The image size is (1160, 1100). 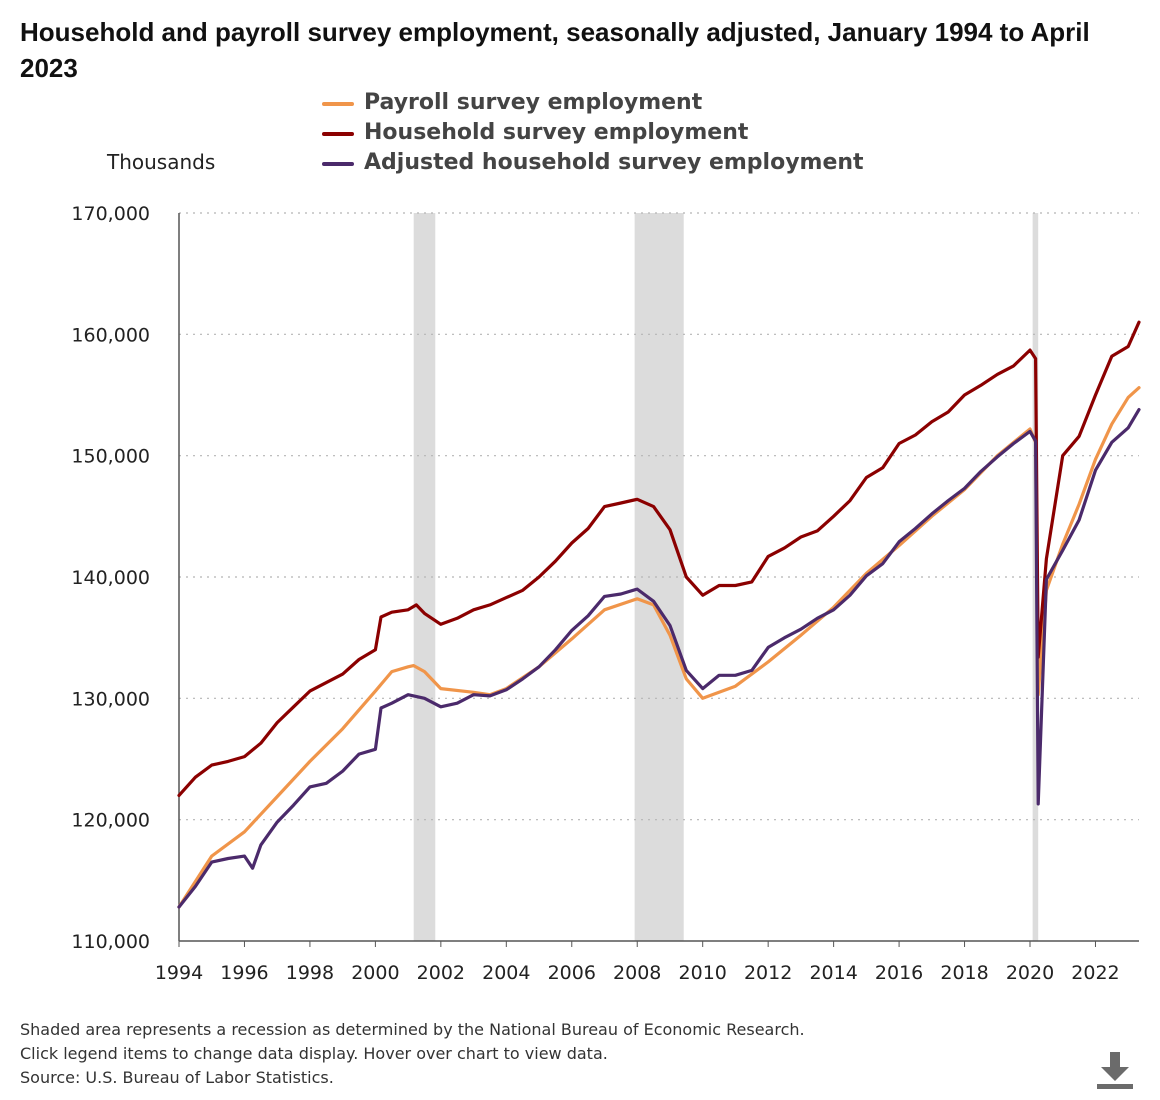 What do you see at coordinates (964, 973) in the screenshot?
I see `x-tick-label: 2018` at bounding box center [964, 973].